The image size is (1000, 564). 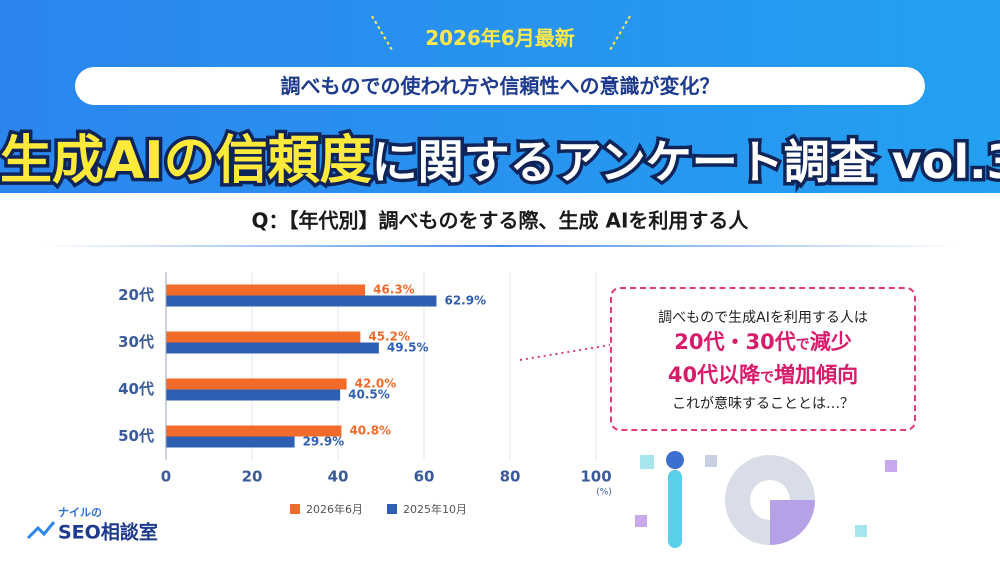 I want to click on x-unit: (%), so click(x=604, y=493).